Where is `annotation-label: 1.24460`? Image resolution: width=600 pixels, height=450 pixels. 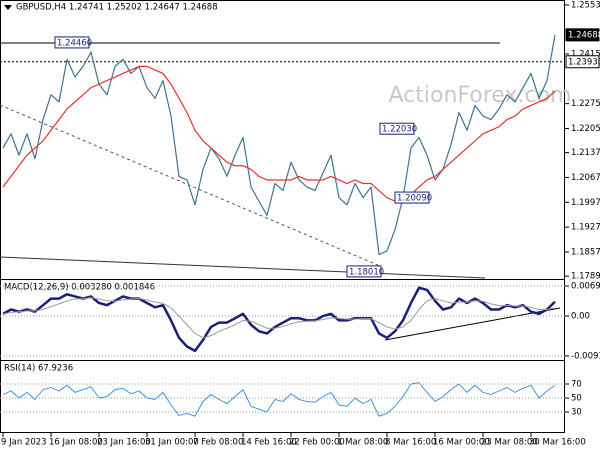
annotation-label: 1.24460 is located at coordinates (74, 43).